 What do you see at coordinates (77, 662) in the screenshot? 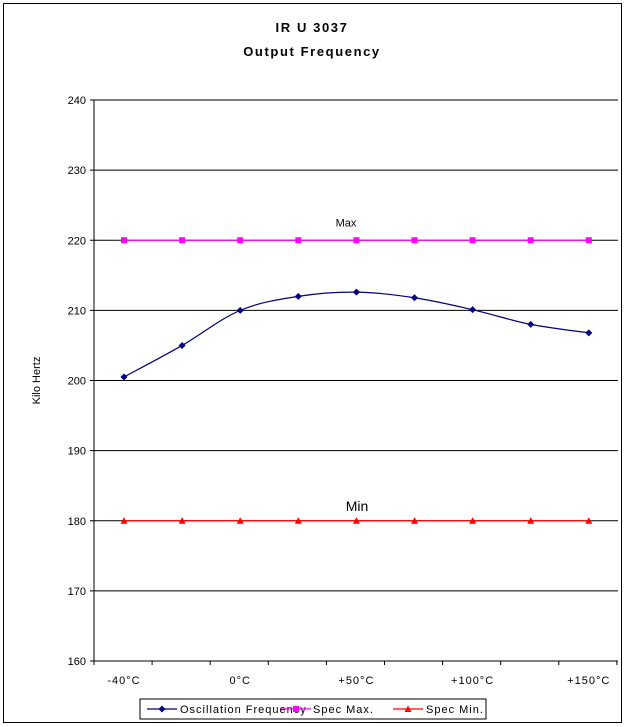
I see `y-tick-label: 160` at bounding box center [77, 662].